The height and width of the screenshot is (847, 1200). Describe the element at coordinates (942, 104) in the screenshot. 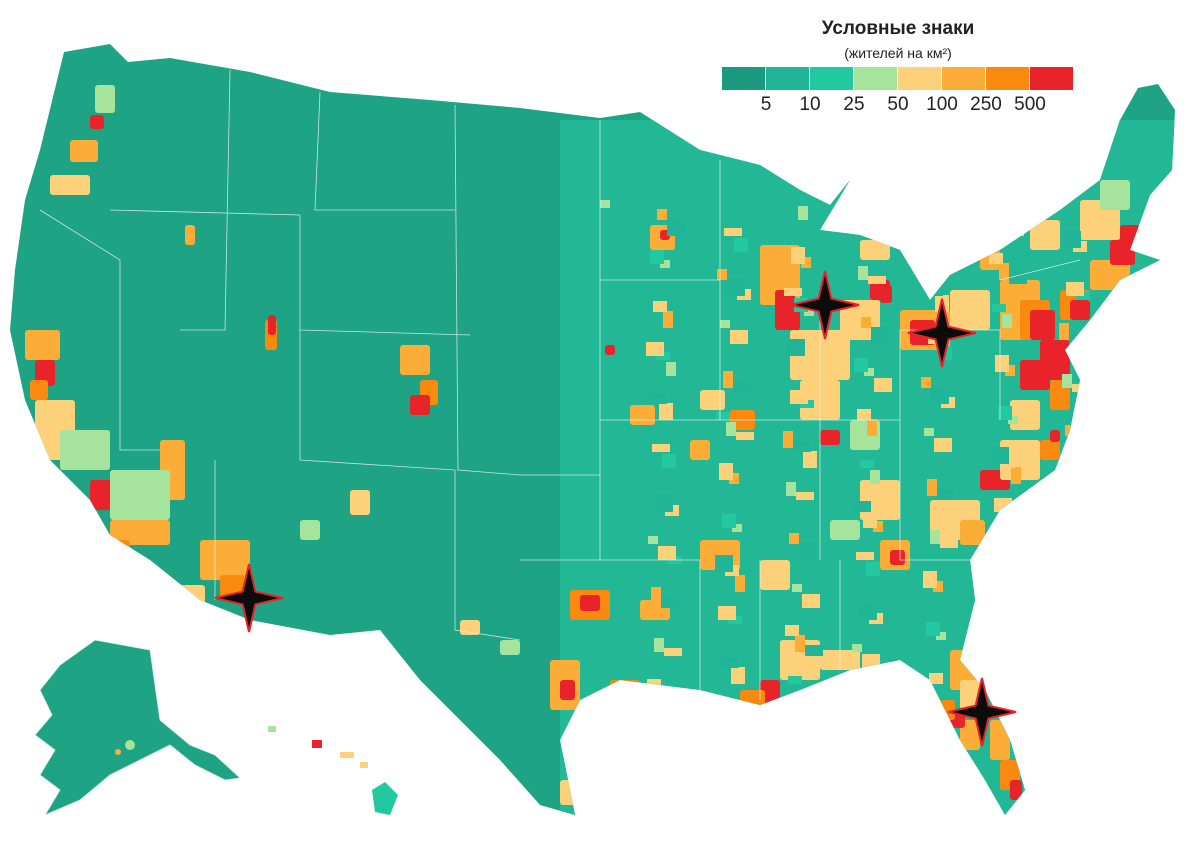

I see `legend-tick-label: 100` at that location.